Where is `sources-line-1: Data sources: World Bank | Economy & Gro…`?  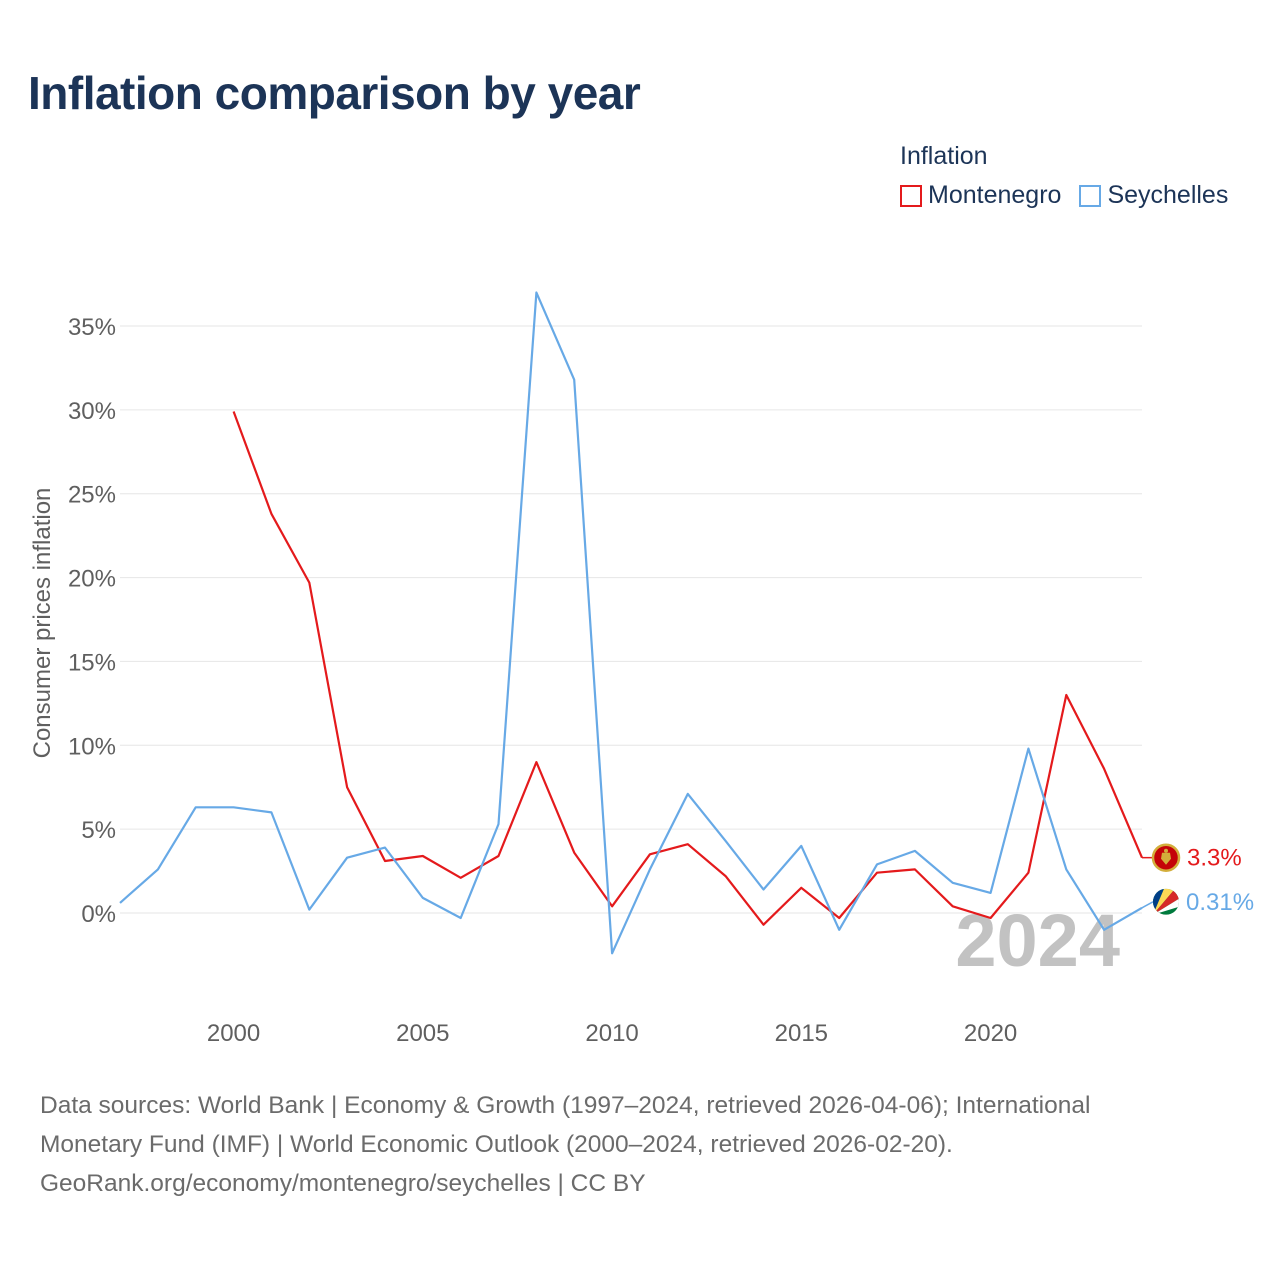 sources-line-1: Data sources: World Bank | Economy & Gro… is located at coordinates (565, 1105).